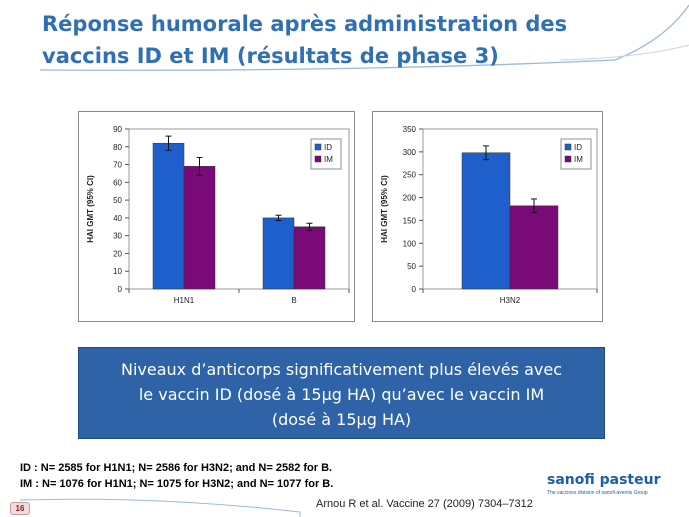 The width and height of the screenshot is (689, 517). Describe the element at coordinates (117, 253) in the screenshot. I see `y-tick-label: 20` at that location.